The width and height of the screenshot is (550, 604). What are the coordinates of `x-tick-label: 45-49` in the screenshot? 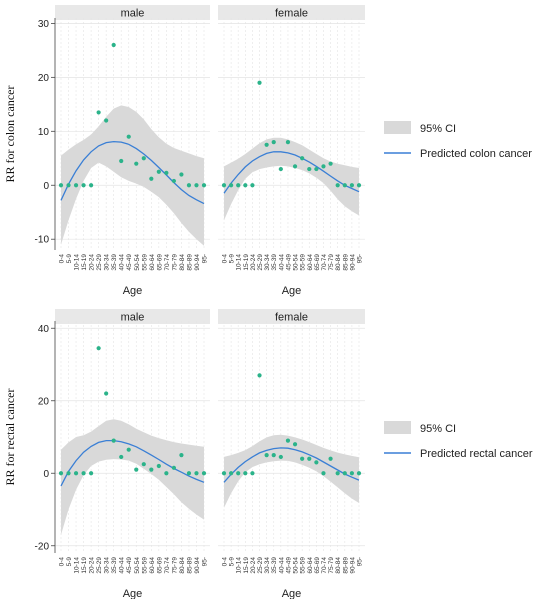 It's located at (288, 262).